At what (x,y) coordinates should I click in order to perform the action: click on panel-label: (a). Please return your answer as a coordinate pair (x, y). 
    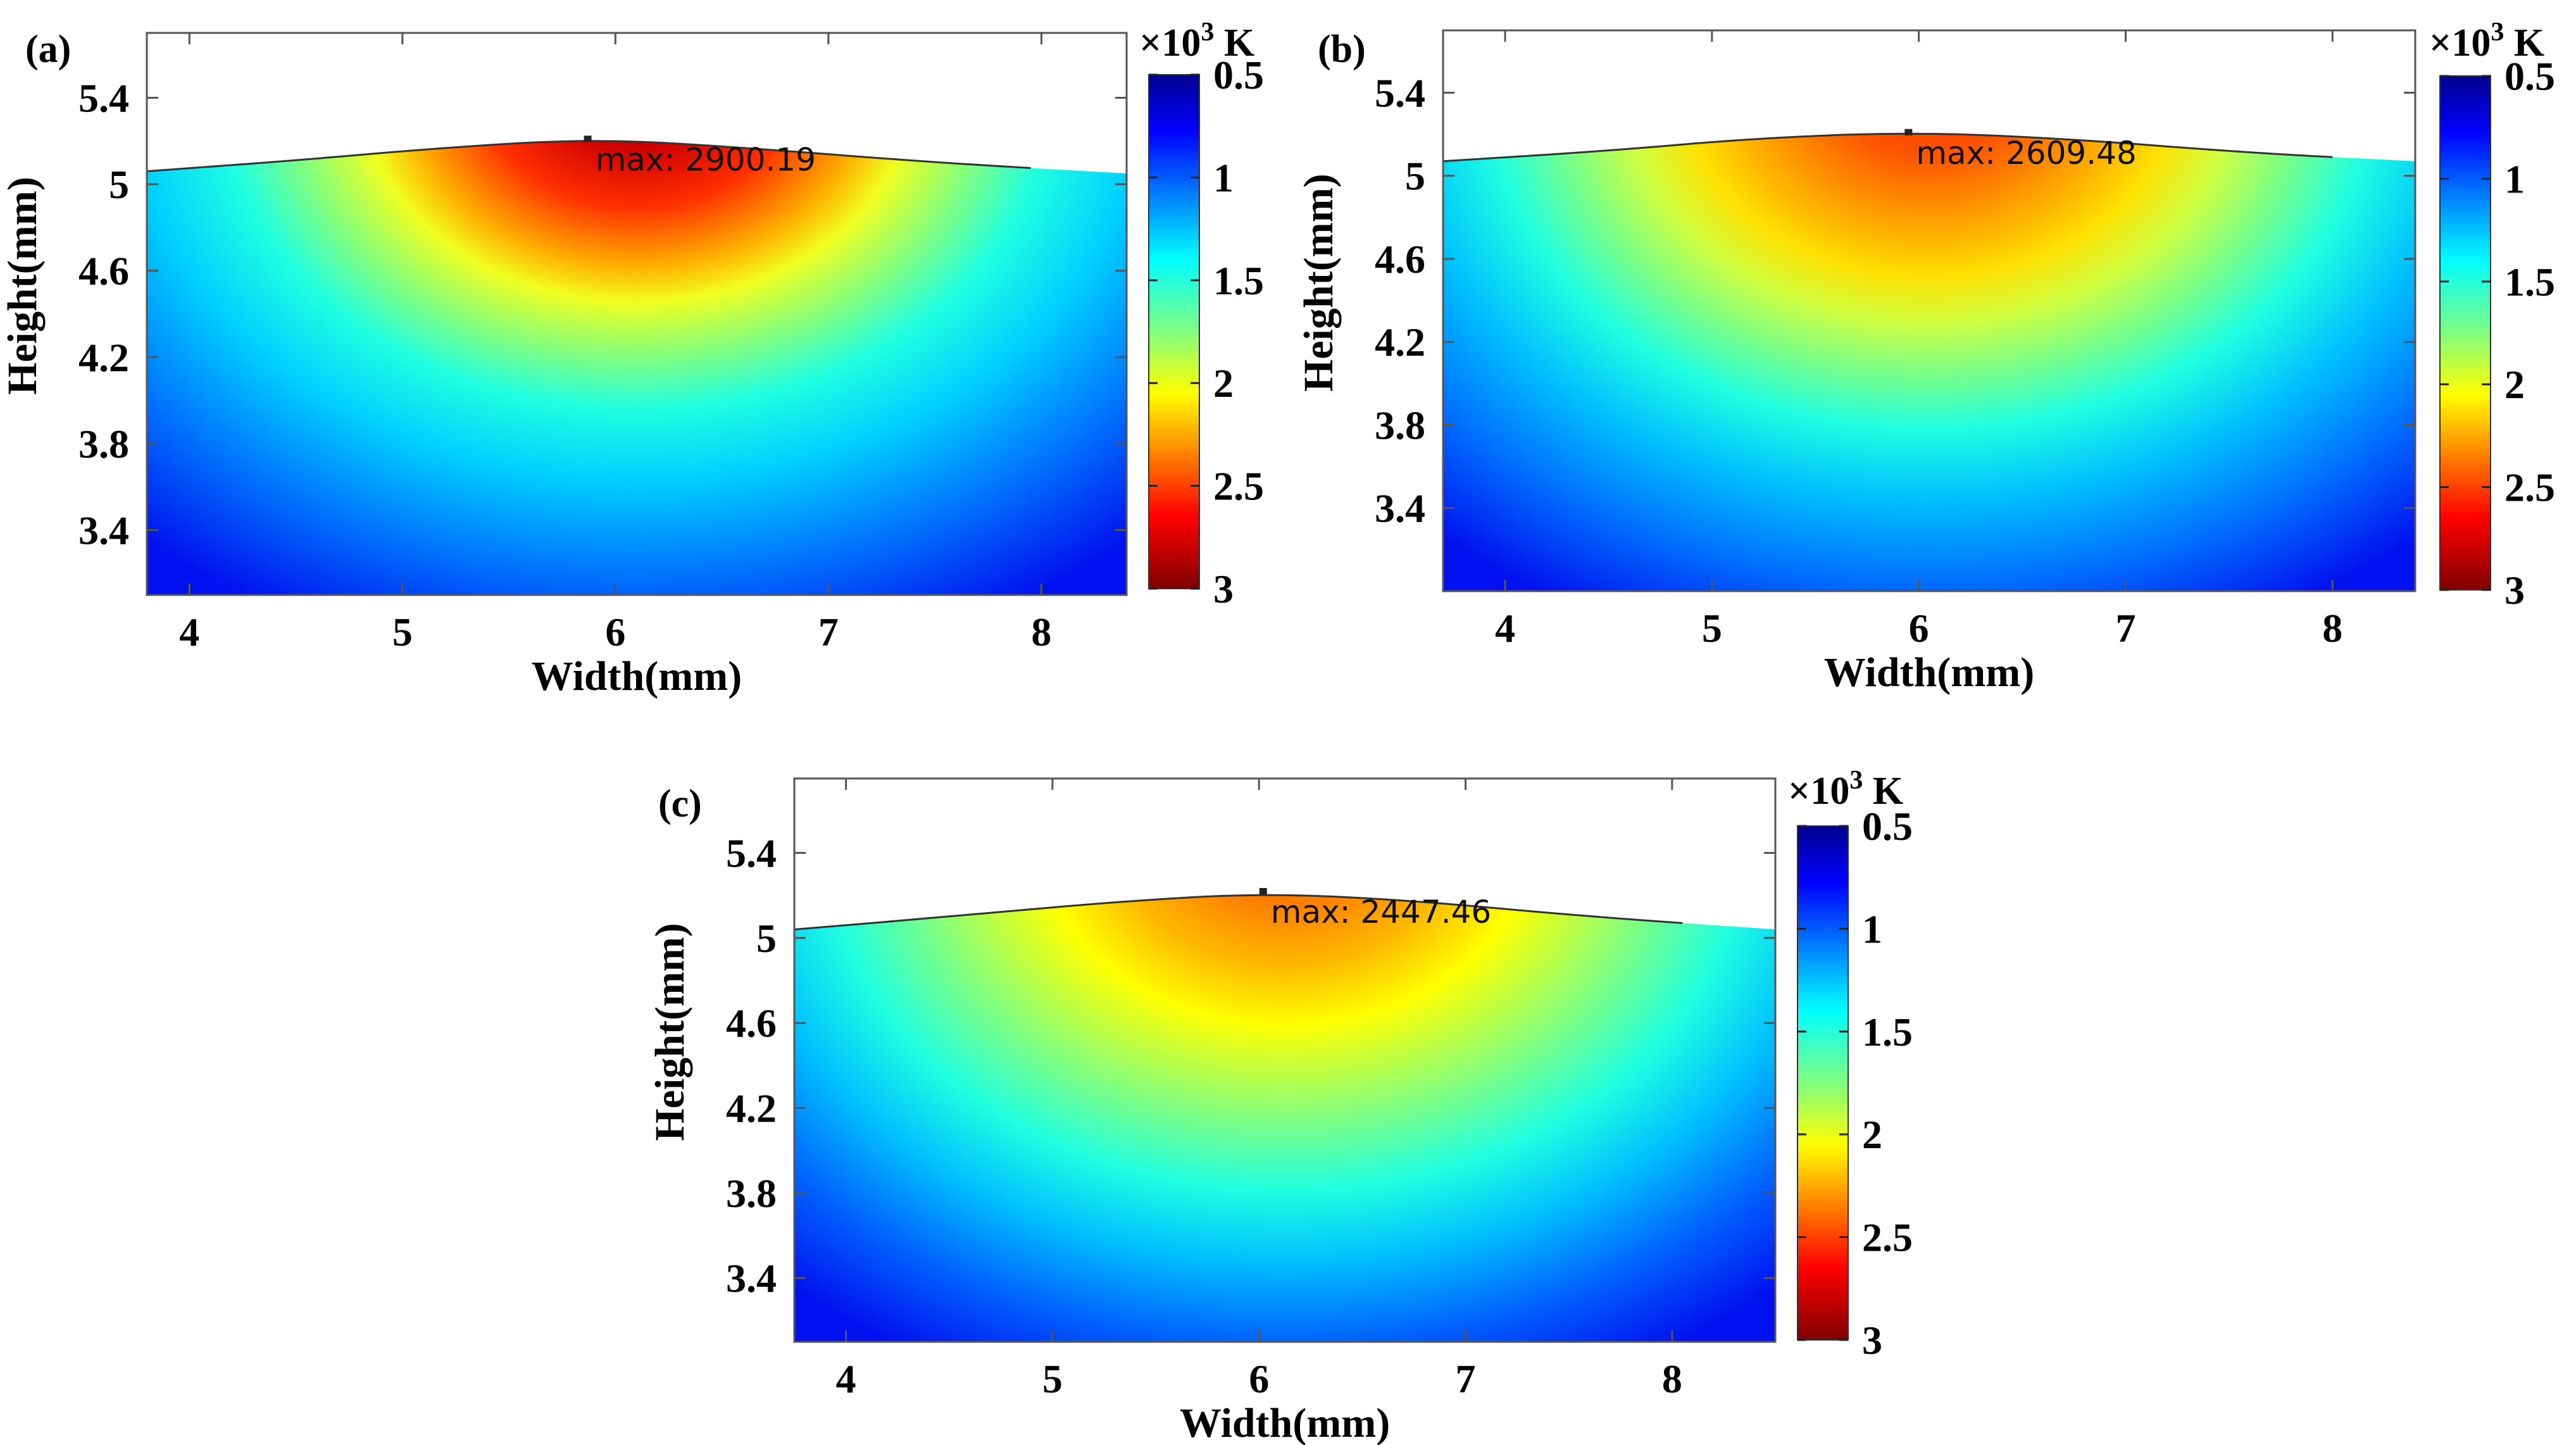
    Looking at the image, I should click on (48, 49).